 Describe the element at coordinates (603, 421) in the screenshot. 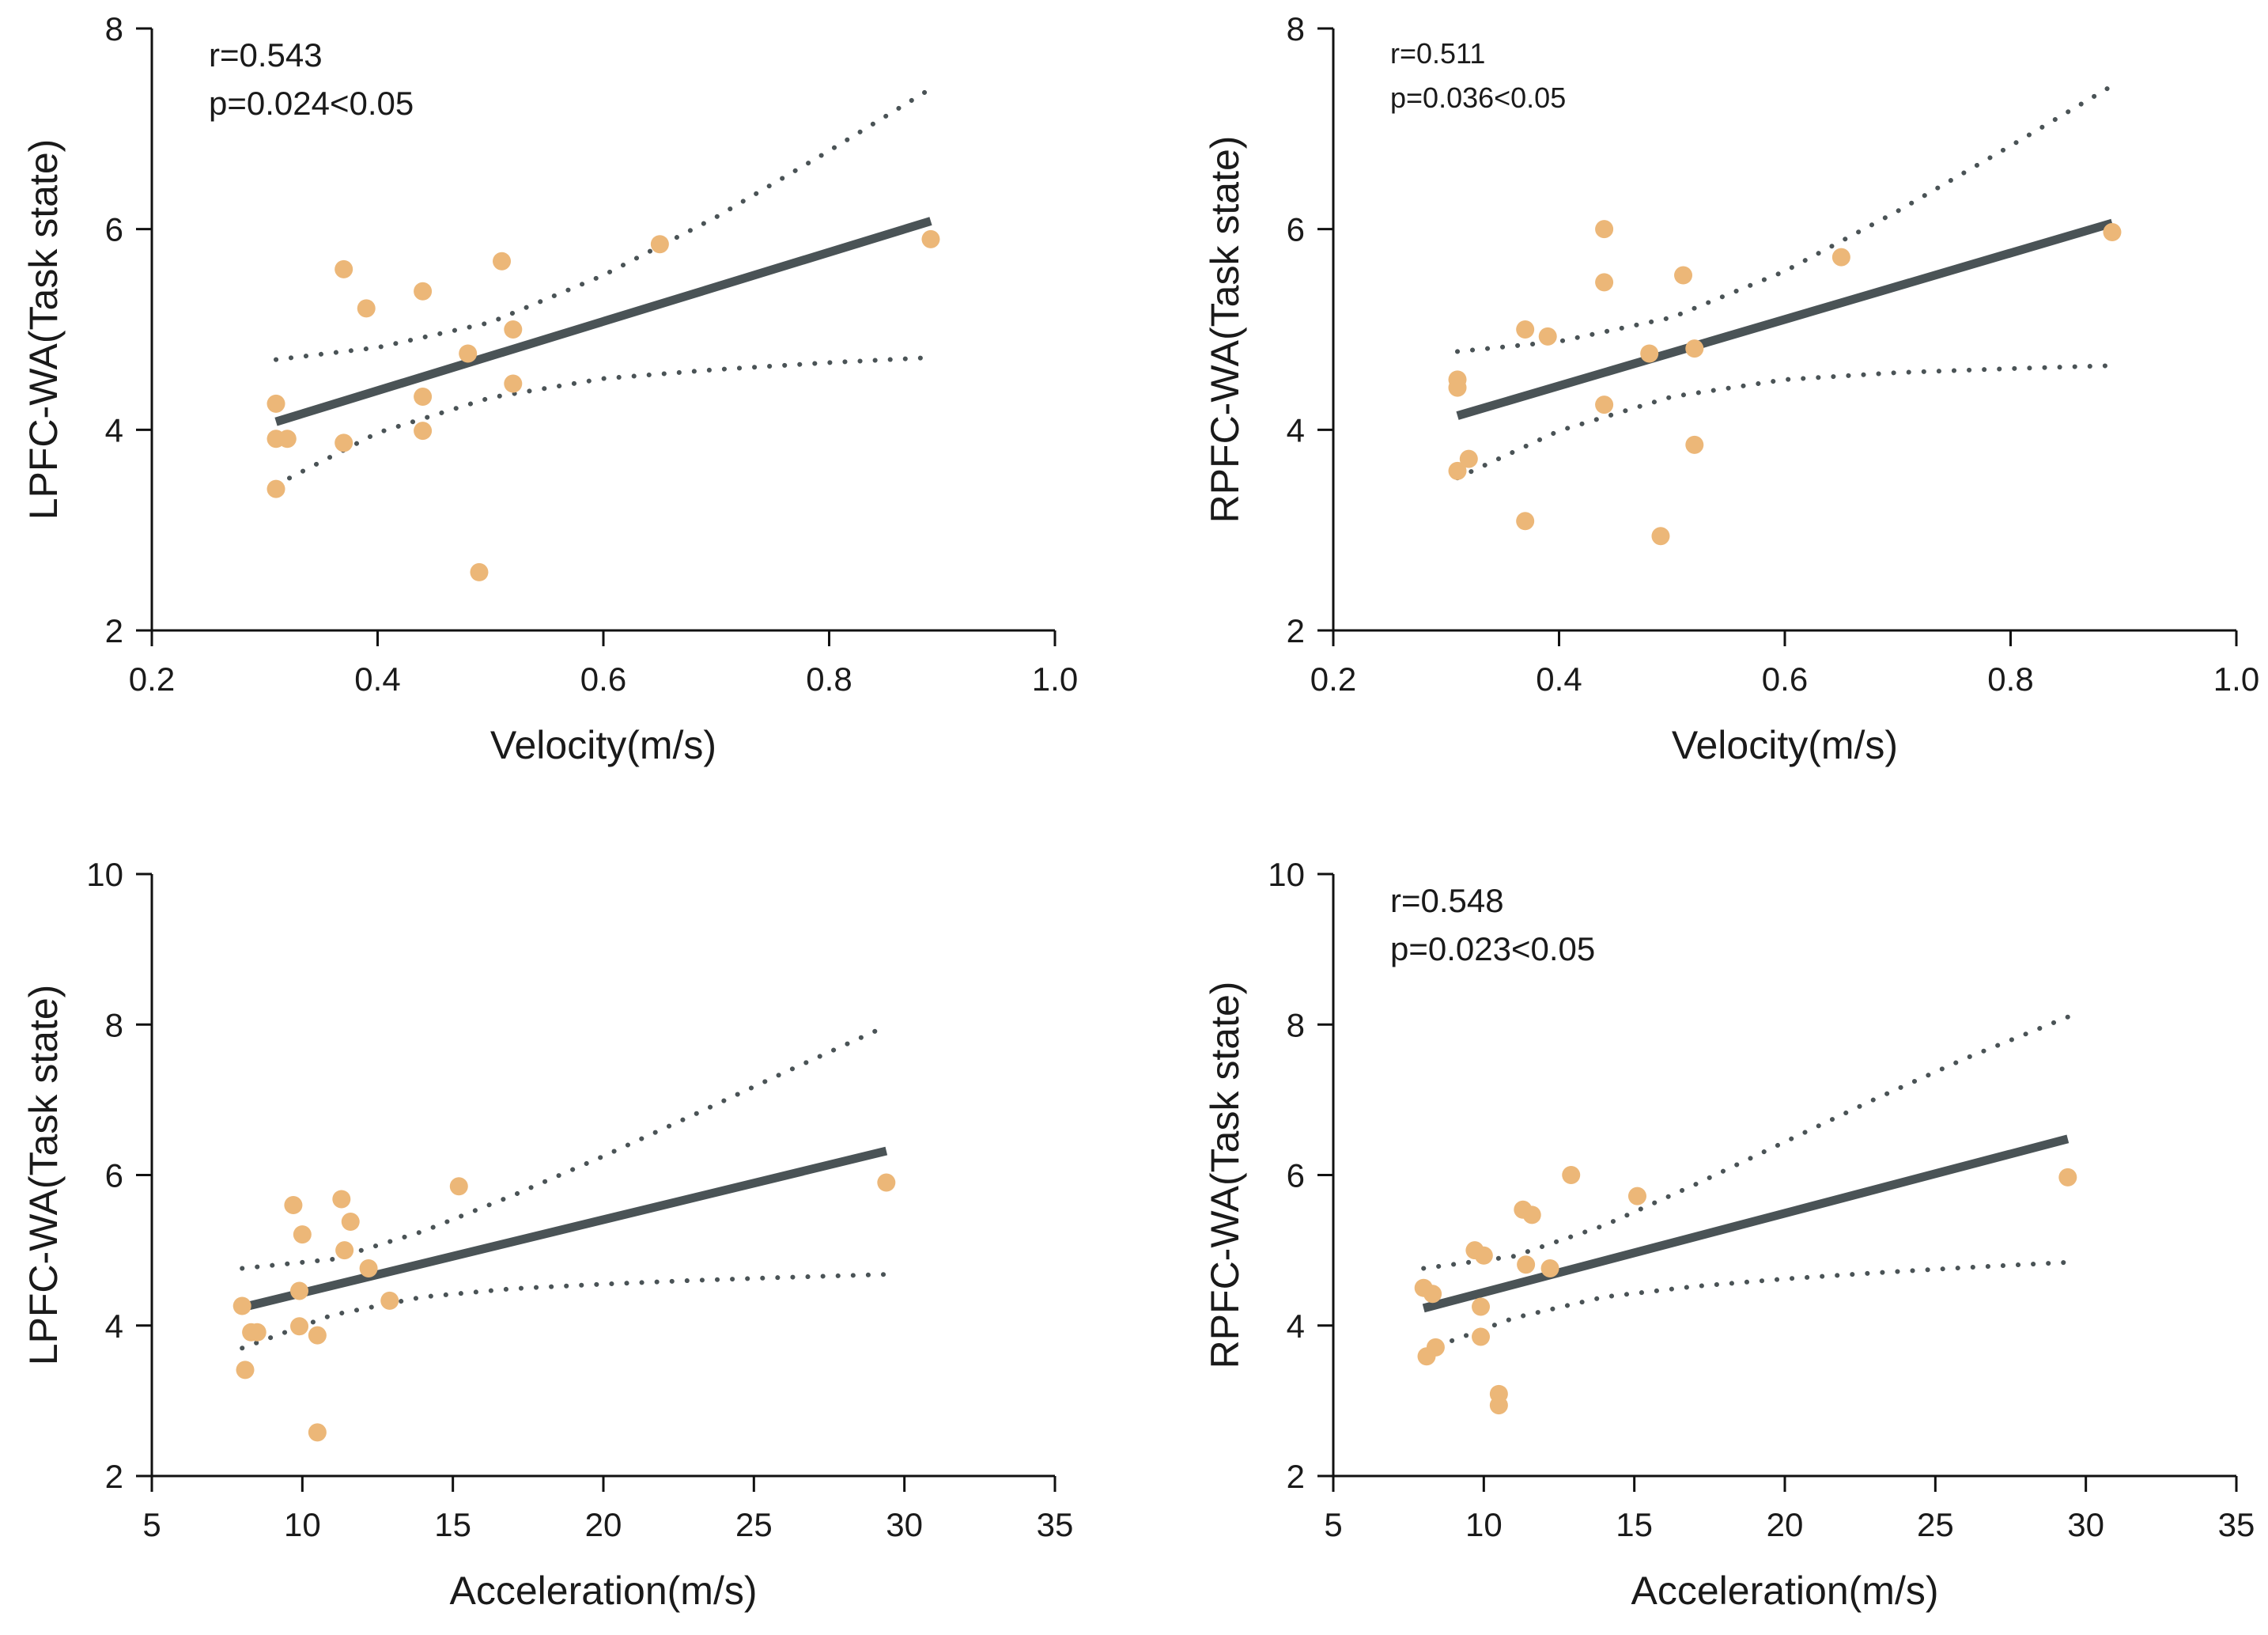

I see `ci-lower-line` at that location.